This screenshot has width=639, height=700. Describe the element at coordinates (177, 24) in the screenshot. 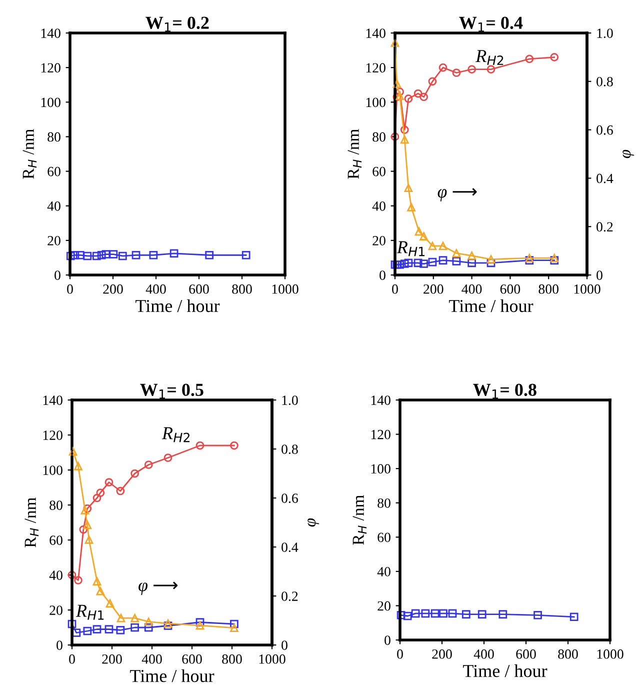

I see `chart-title: W$_{1}$= 0.2` at that location.